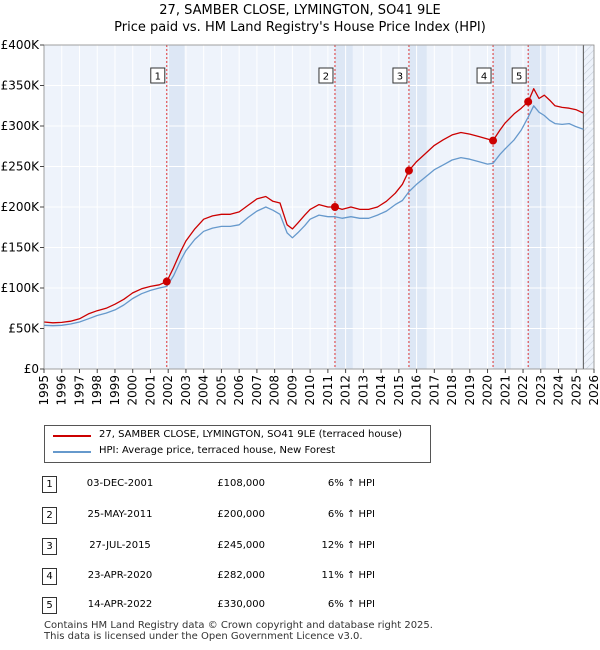 The width and height of the screenshot is (600, 650). What do you see at coordinates (186, 390) in the screenshot?
I see `x-tick-label: 2003` at bounding box center [186, 390].